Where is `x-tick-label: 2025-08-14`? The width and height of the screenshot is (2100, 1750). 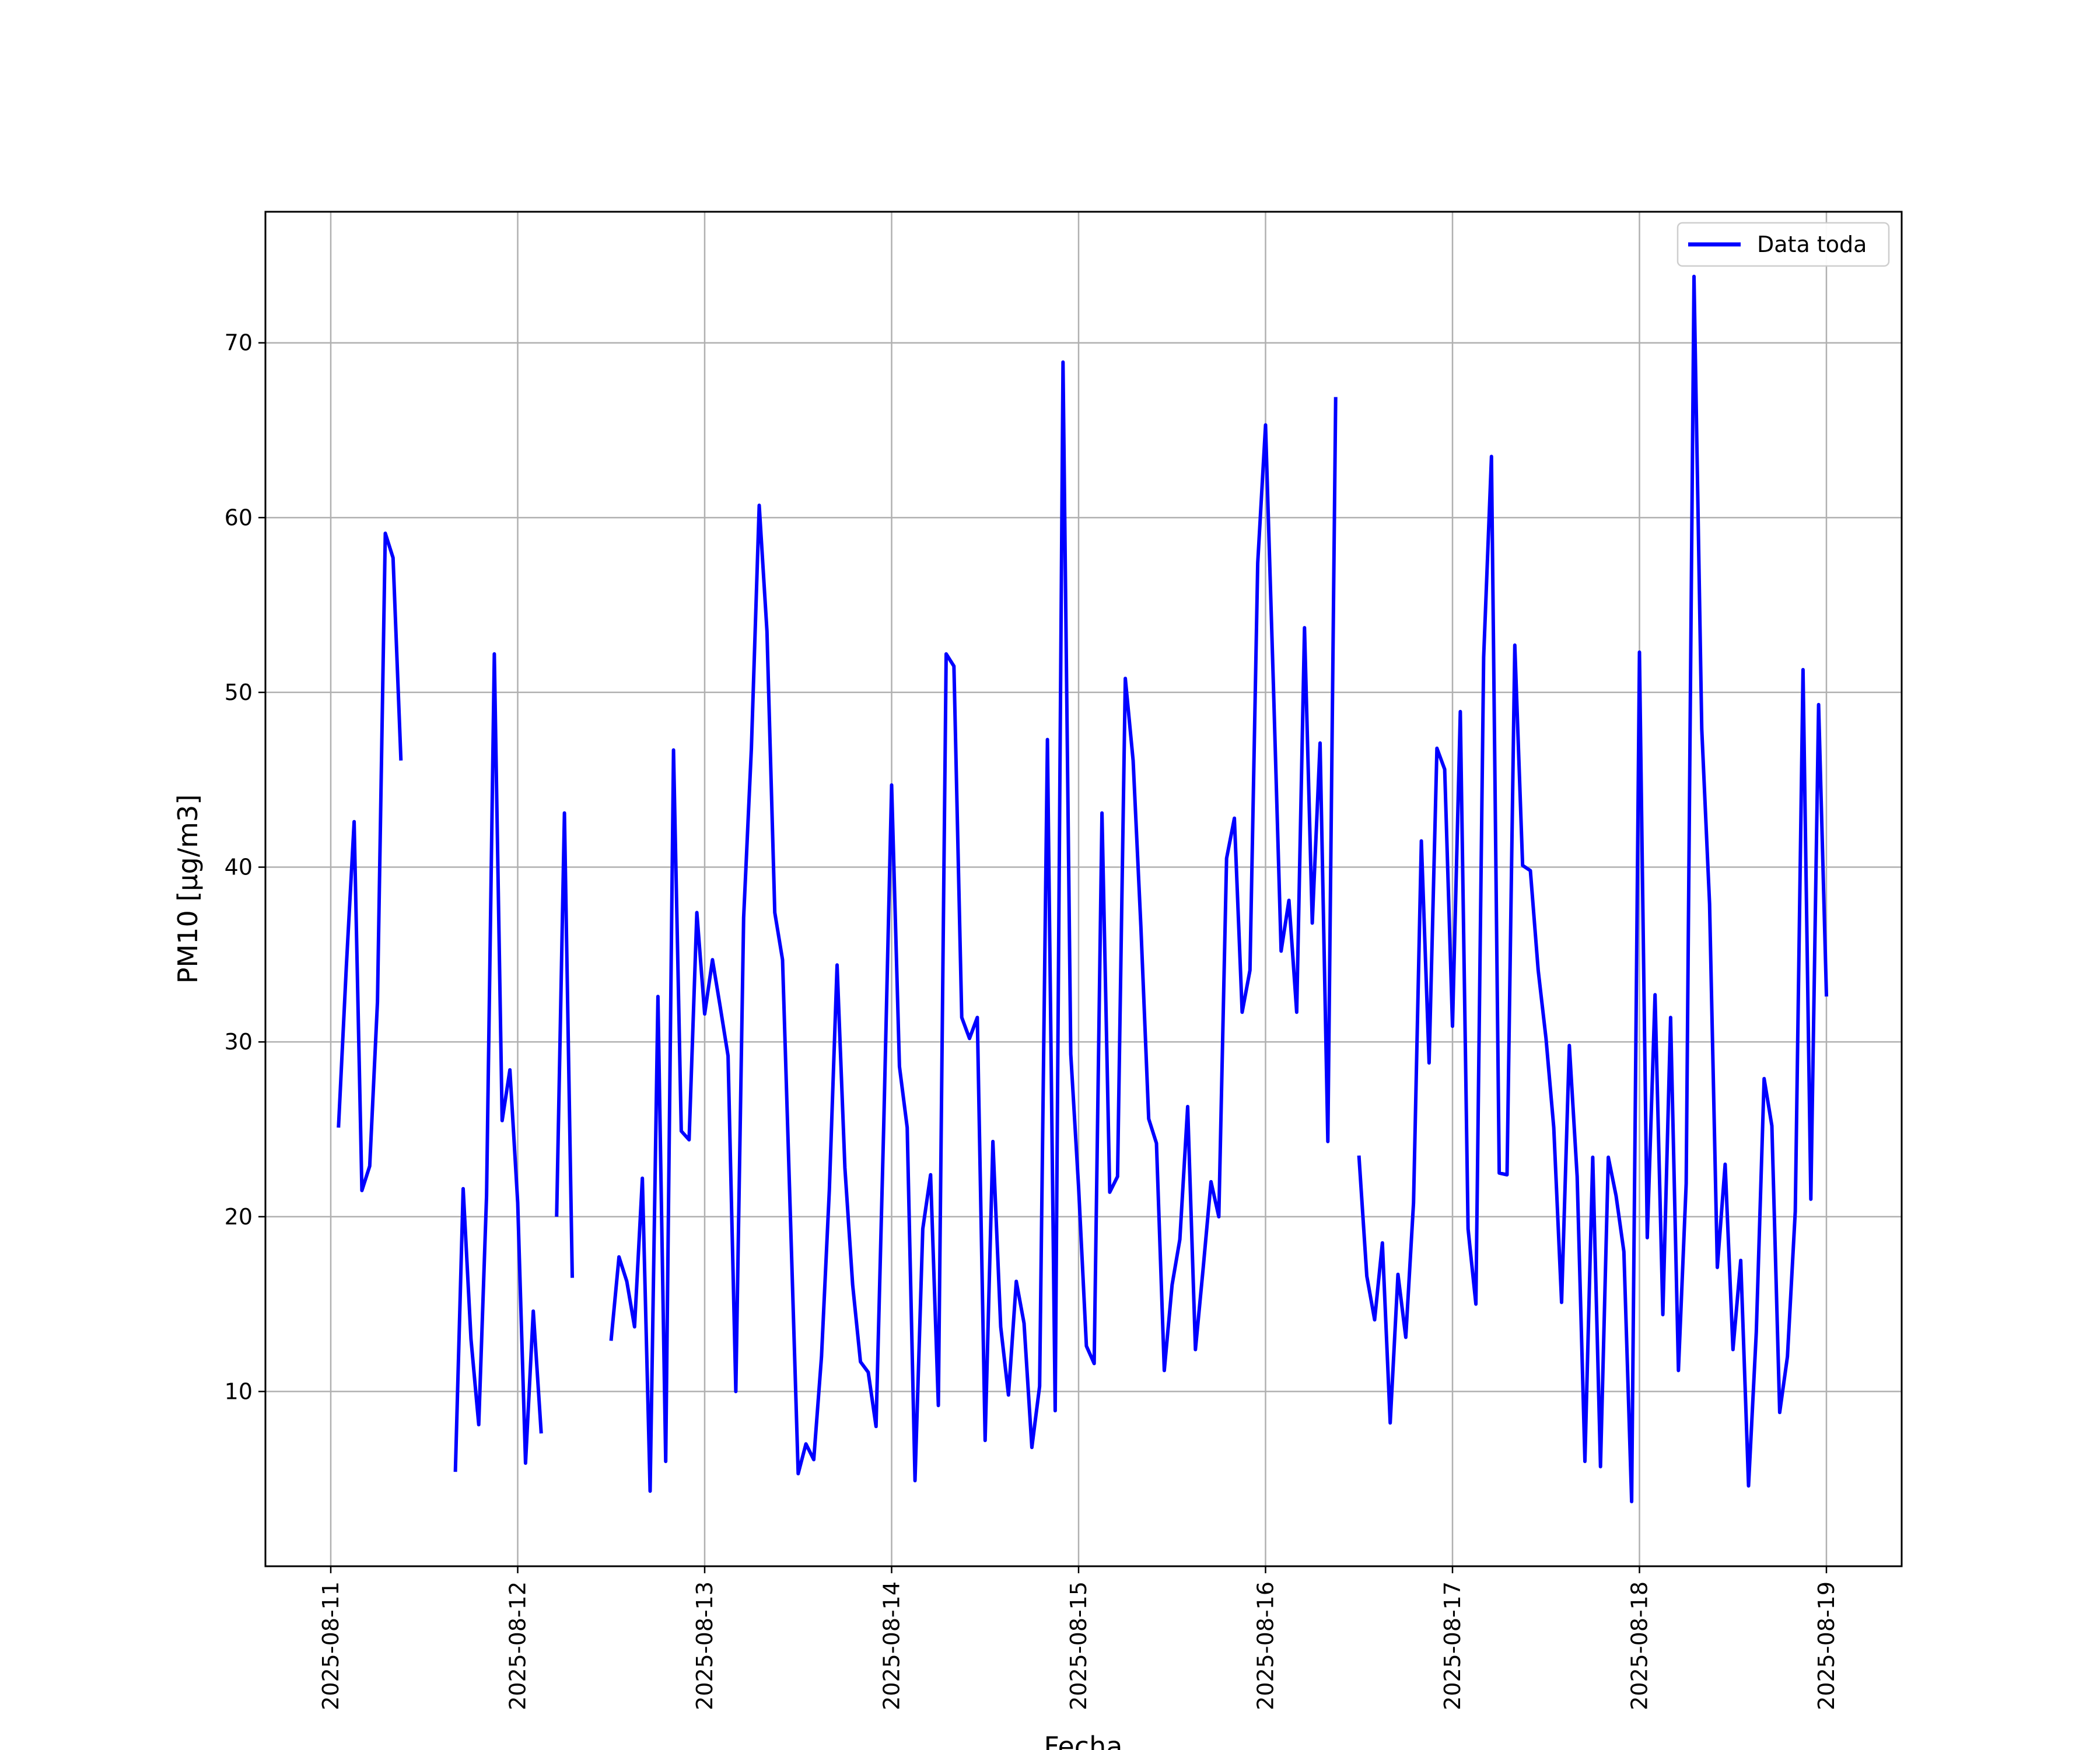 x-tick-label: 2025-08-14 is located at coordinates (892, 1645).